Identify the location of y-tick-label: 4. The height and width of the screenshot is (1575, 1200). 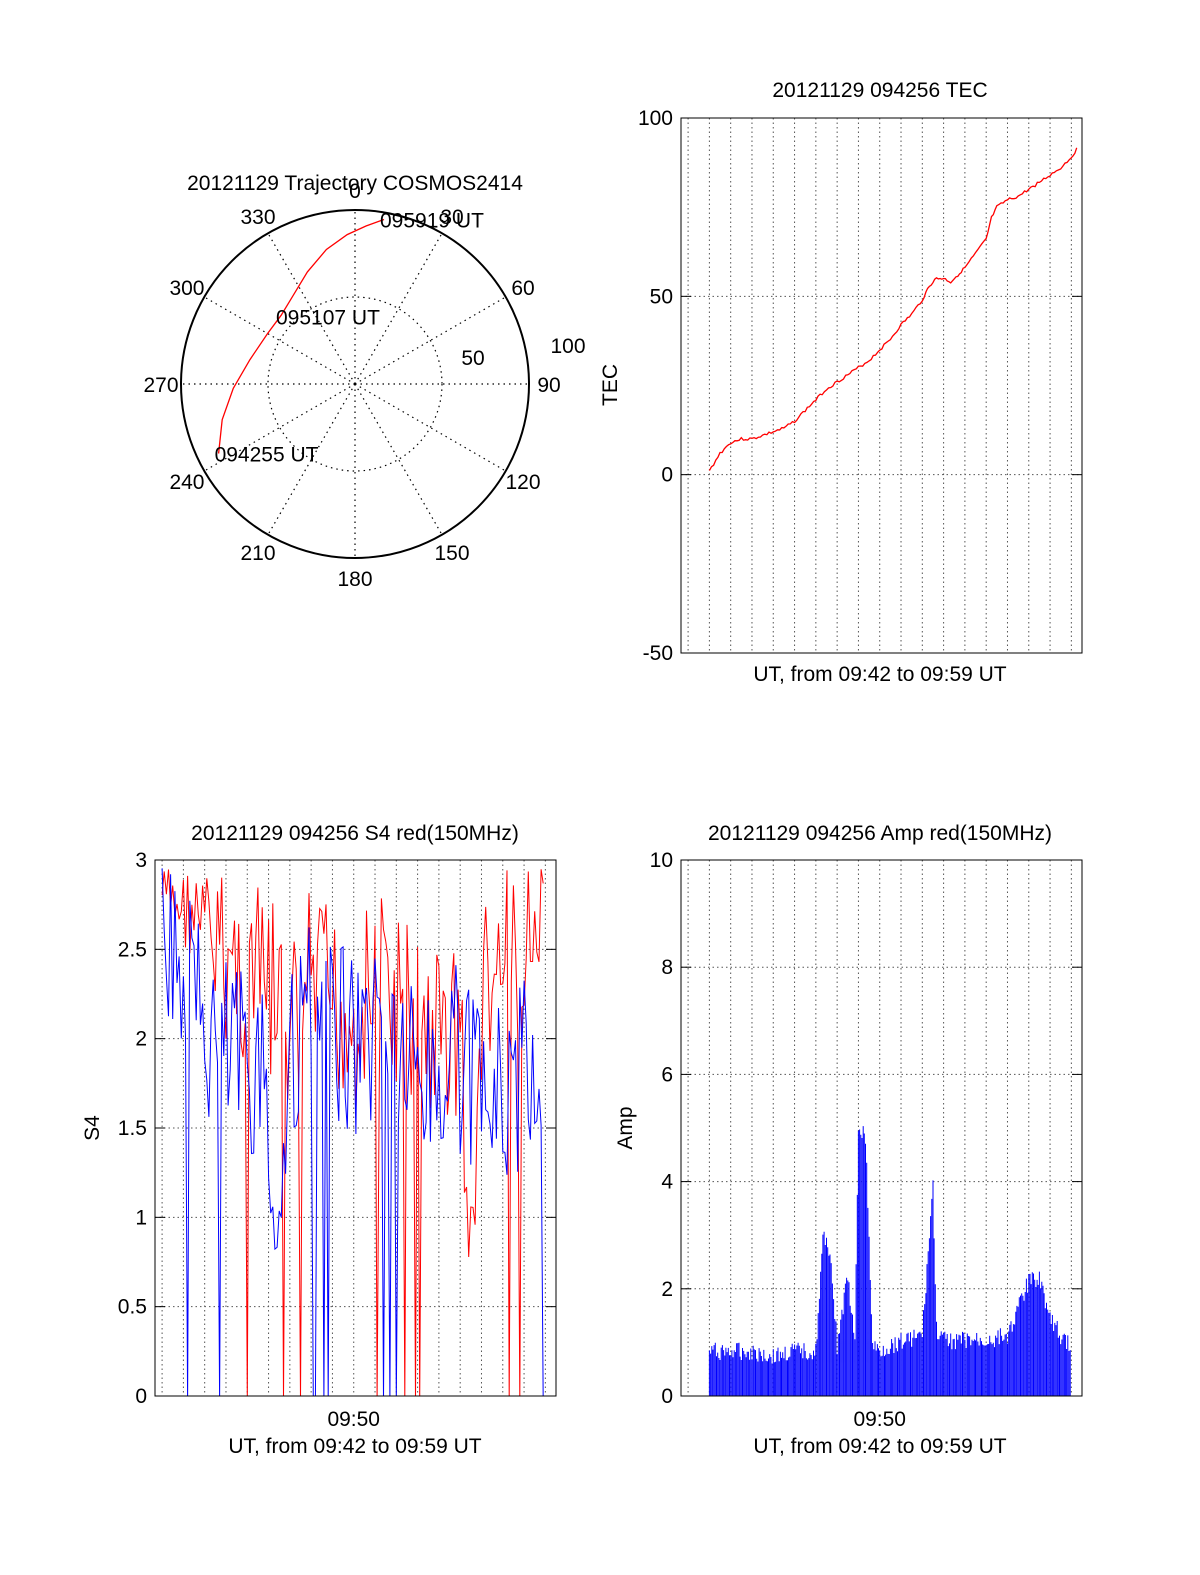
(667, 1182).